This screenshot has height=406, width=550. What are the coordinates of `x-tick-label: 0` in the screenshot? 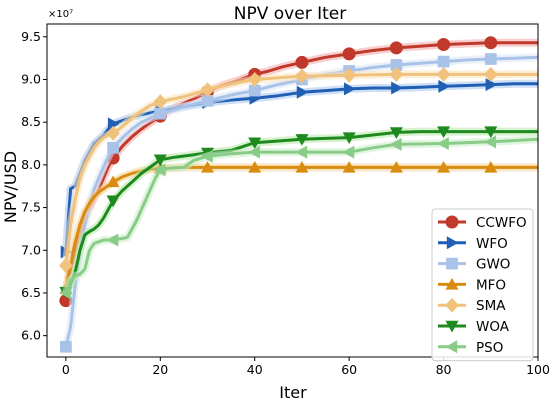 It's located at (66, 369).